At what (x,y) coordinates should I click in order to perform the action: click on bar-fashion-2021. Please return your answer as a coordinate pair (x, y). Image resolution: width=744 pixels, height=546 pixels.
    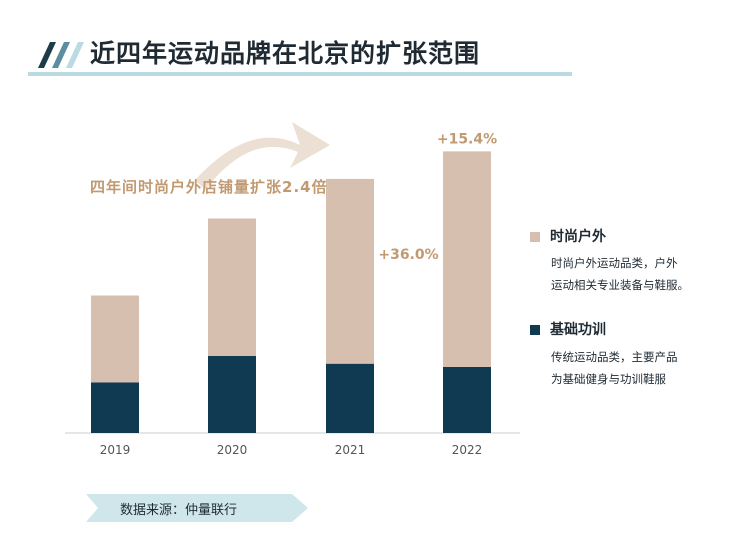
    Looking at the image, I should click on (350, 271).